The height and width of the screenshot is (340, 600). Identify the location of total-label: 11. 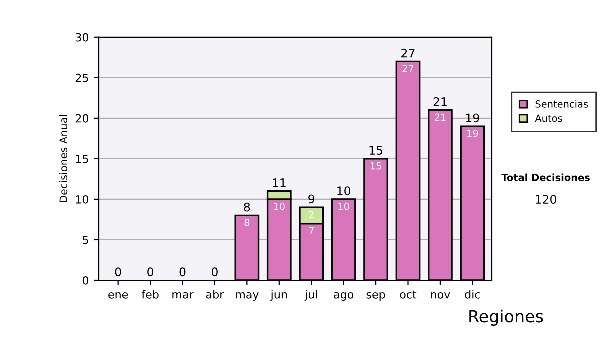
(279, 183).